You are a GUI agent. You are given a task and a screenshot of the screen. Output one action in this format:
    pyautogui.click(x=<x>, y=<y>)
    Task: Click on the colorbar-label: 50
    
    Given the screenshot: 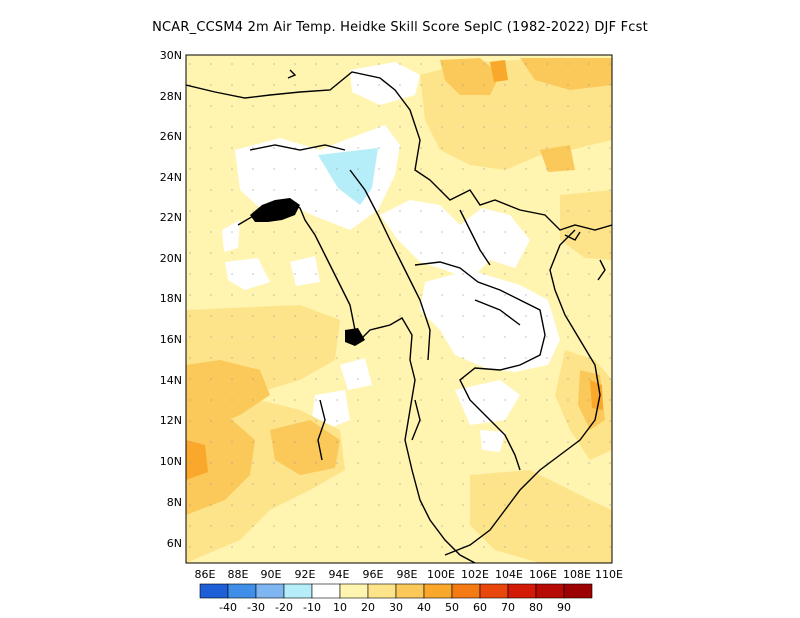 What is the action you would take?
    pyautogui.click(x=452, y=607)
    